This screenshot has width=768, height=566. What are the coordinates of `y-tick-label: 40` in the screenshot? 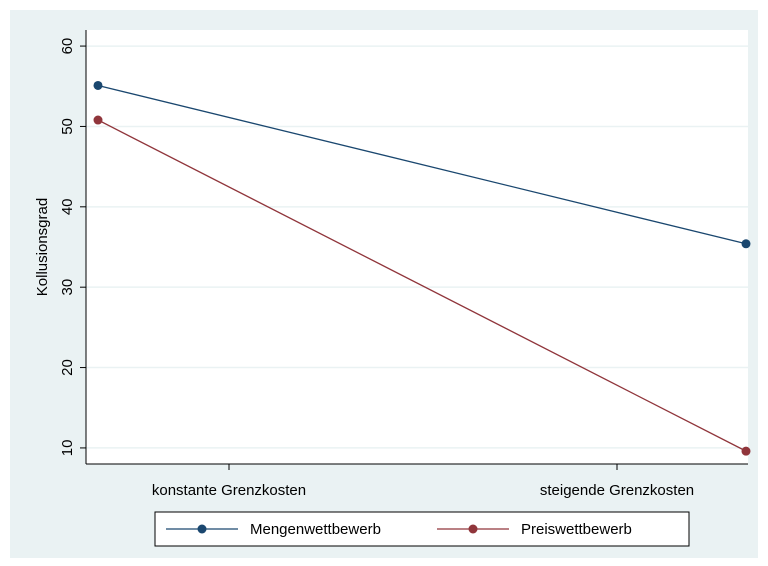 It's located at (67, 206).